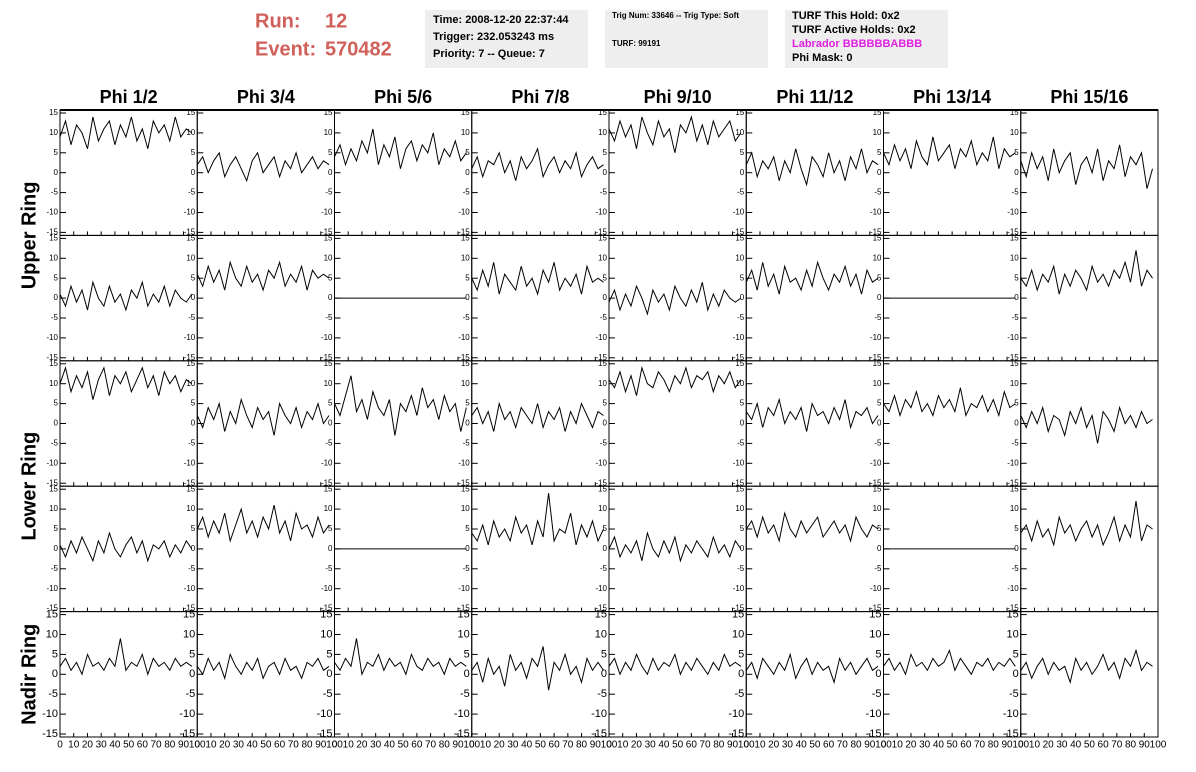 The image size is (1196, 772). Describe the element at coordinates (29, 486) in the screenshot. I see `ring-label: Lower Ring` at that location.